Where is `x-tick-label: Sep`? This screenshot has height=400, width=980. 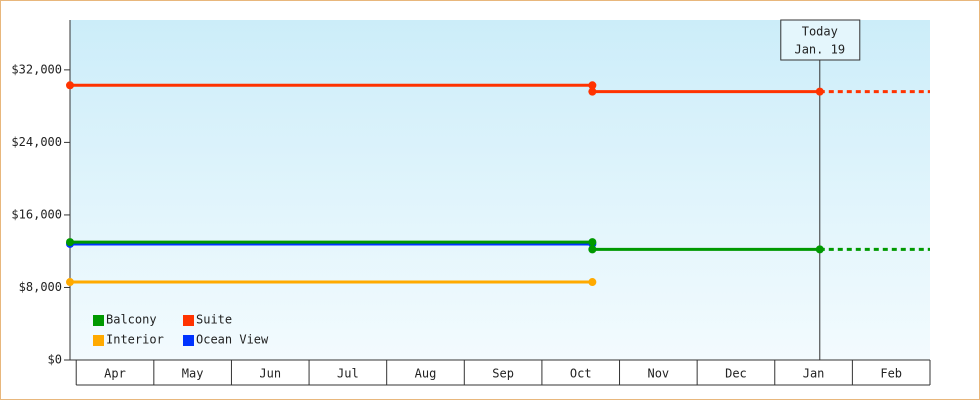
x-tick-label: Sep is located at coordinates (503, 374).